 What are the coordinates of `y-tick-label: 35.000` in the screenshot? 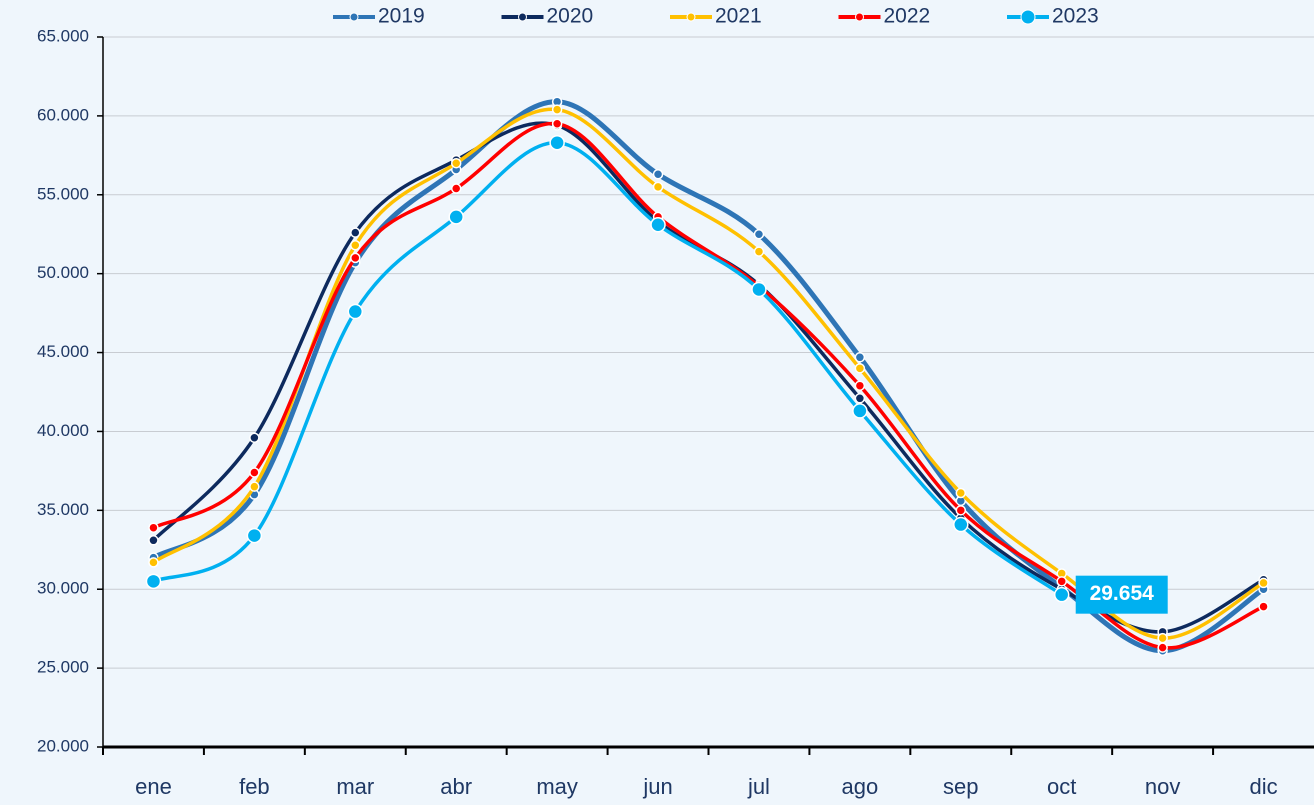 It's located at (63, 509).